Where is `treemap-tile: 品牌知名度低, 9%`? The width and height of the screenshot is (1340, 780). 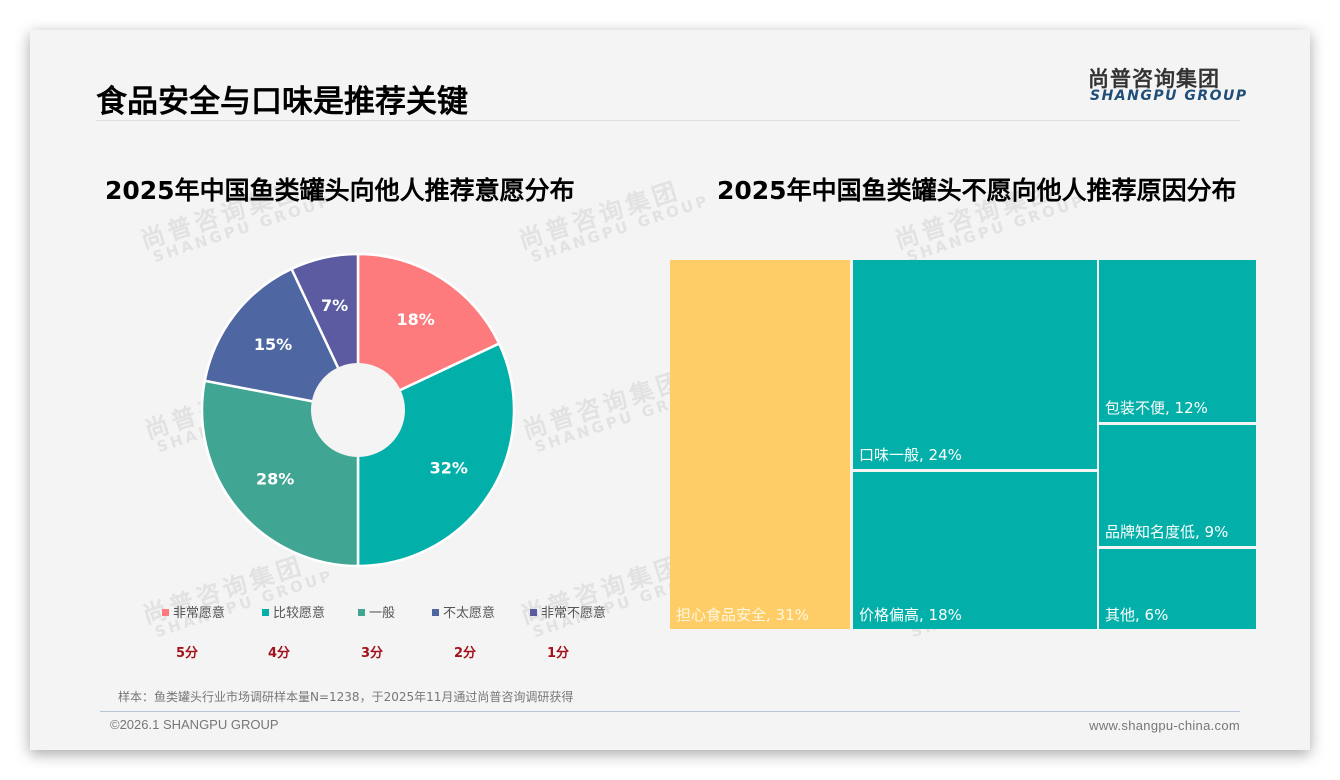
treemap-tile: 品牌知名度低, 9% is located at coordinates (1177, 485).